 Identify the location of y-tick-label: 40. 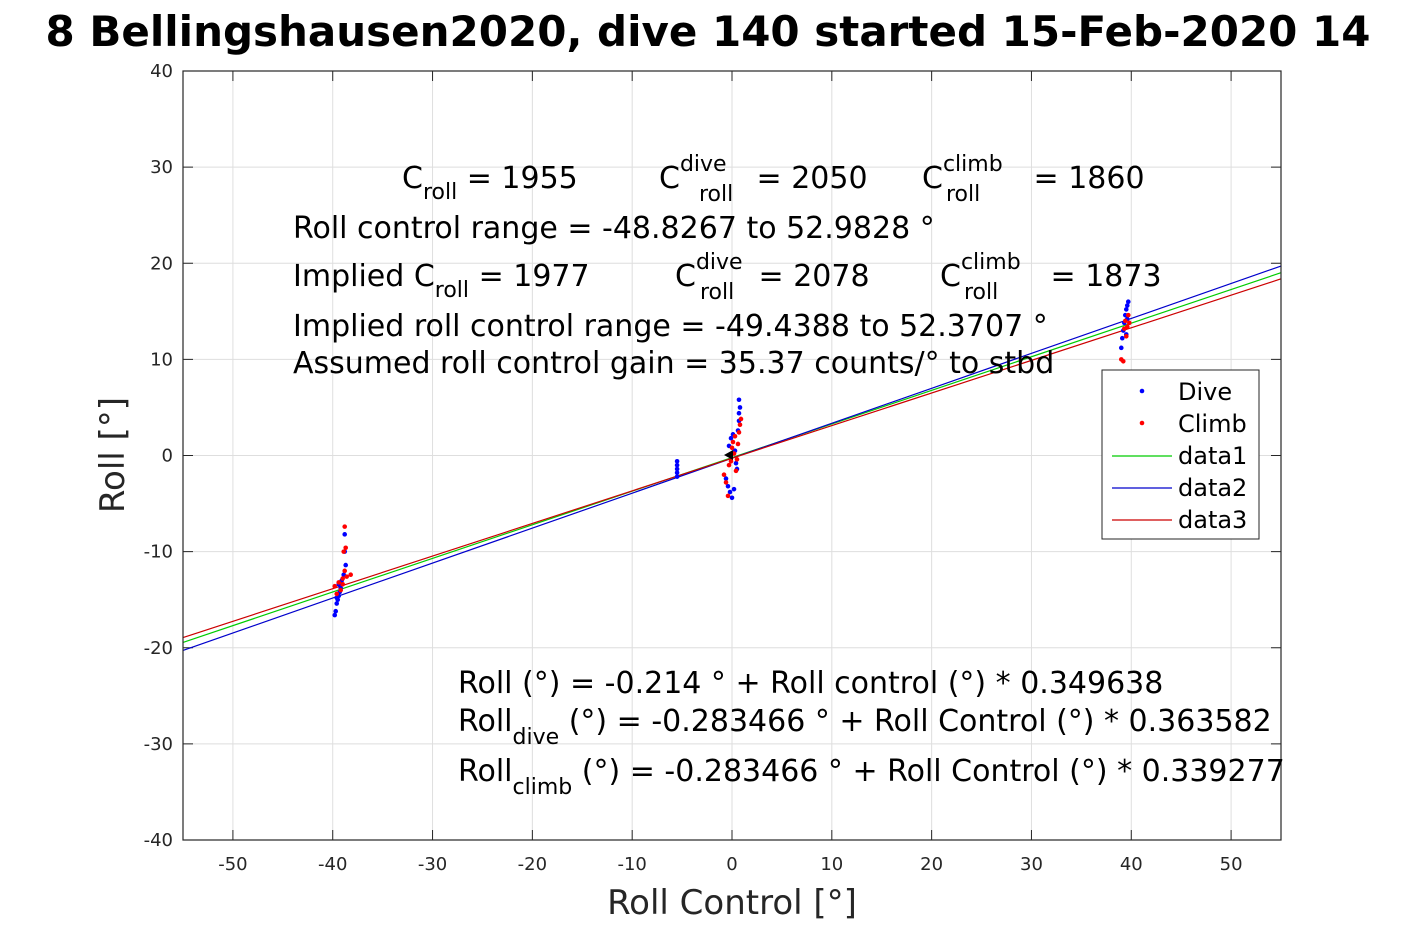
(161, 71).